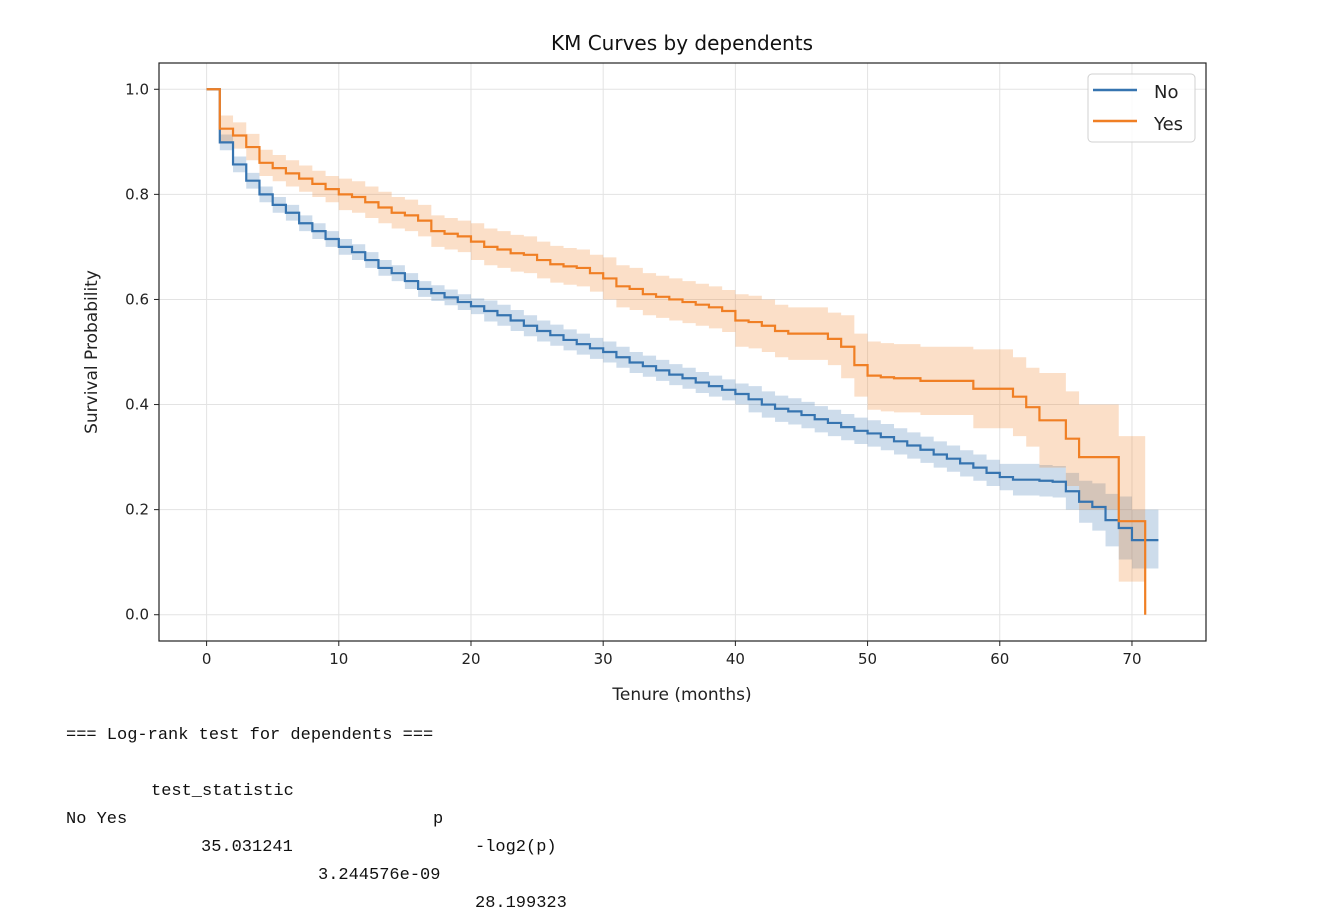 The width and height of the screenshot is (1335, 918). Describe the element at coordinates (250, 735) in the screenshot. I see `logrank-heading: === Log-rank test for dependents ===` at that location.